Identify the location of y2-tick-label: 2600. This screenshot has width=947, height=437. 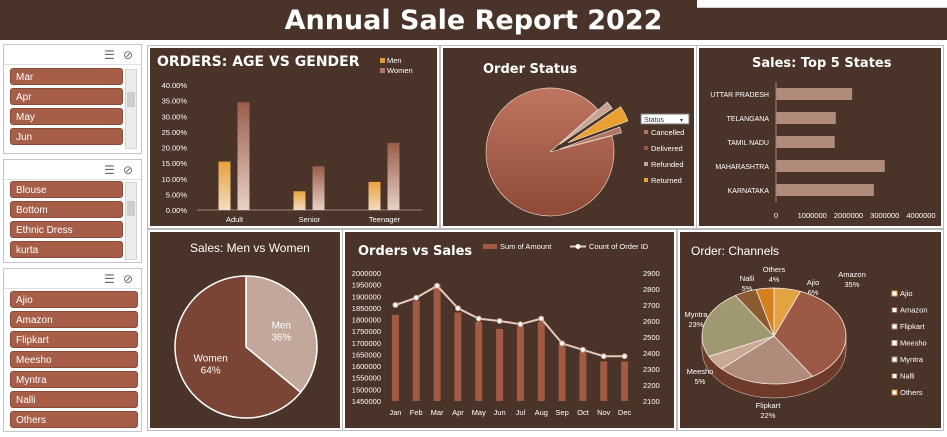
(651, 321).